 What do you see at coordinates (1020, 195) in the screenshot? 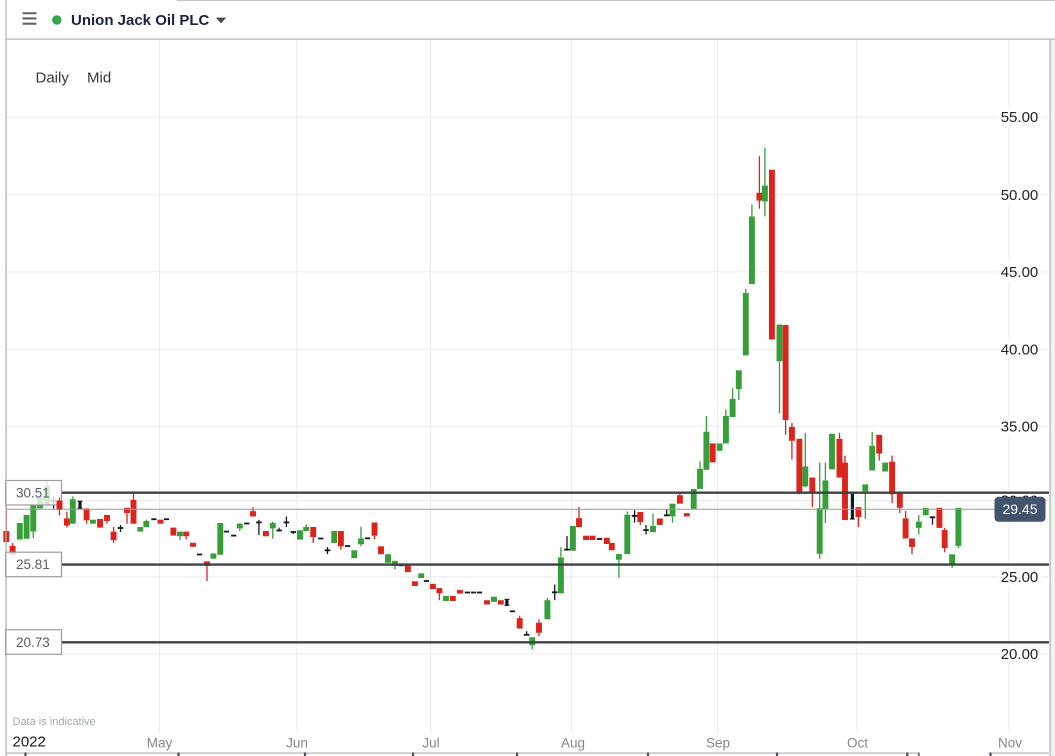
I see `svg-text: 50.00` at bounding box center [1020, 195].